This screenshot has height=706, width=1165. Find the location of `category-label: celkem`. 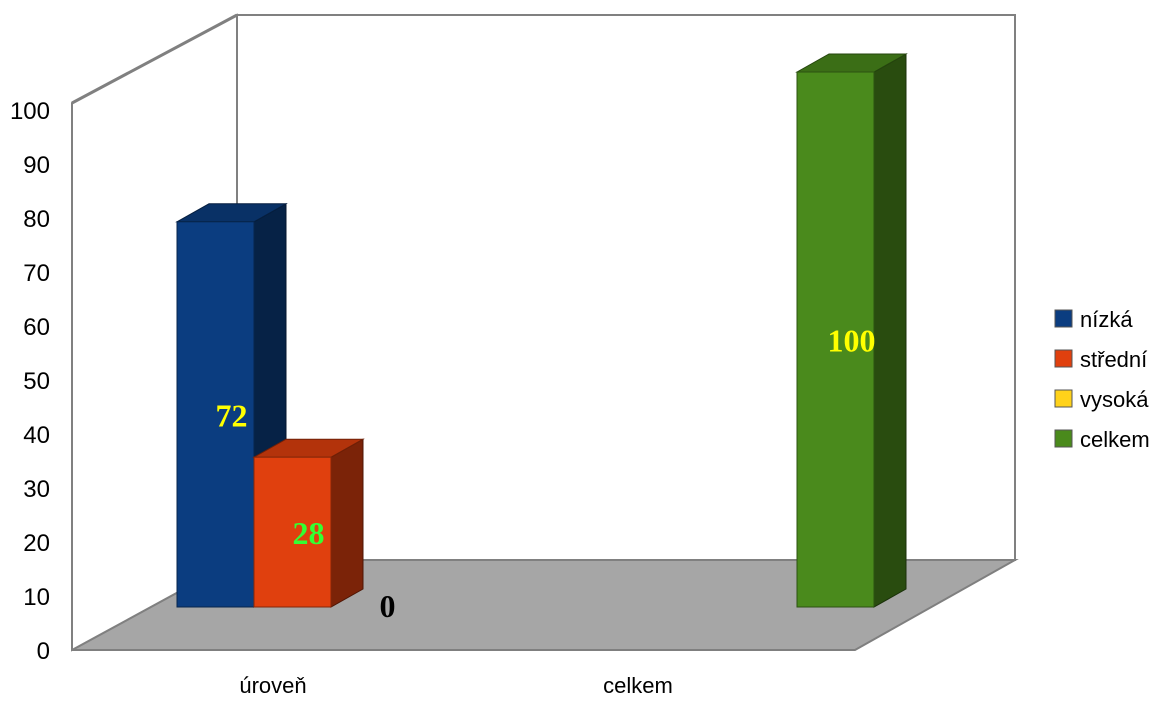

category-label: celkem is located at coordinates (638, 685).